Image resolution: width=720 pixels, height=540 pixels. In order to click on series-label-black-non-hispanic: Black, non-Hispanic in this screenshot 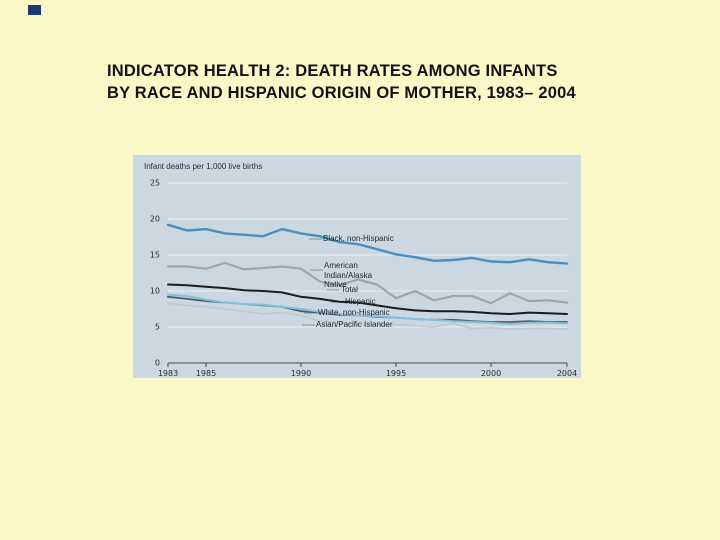, I will do `click(358, 238)`.